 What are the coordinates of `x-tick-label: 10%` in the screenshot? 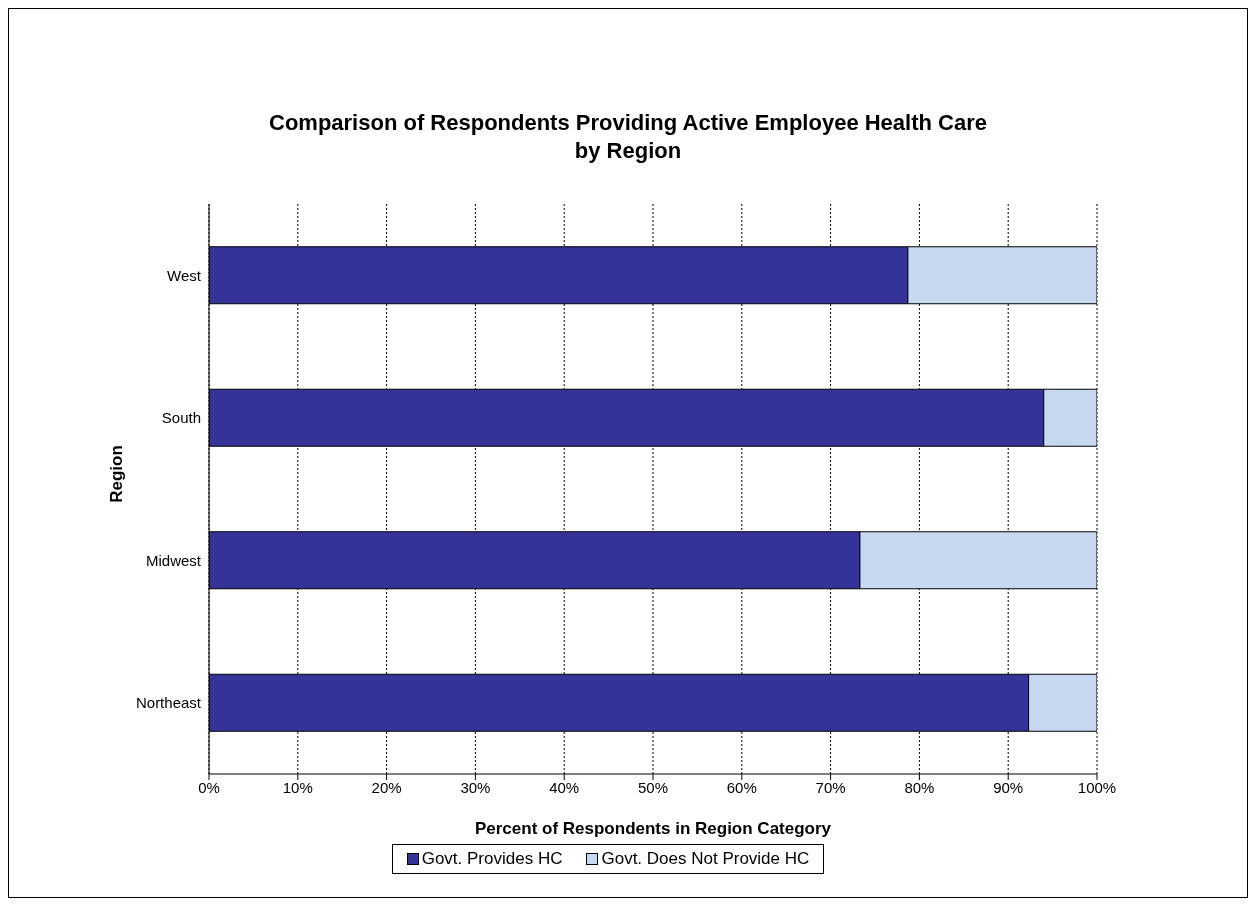 It's located at (297, 787).